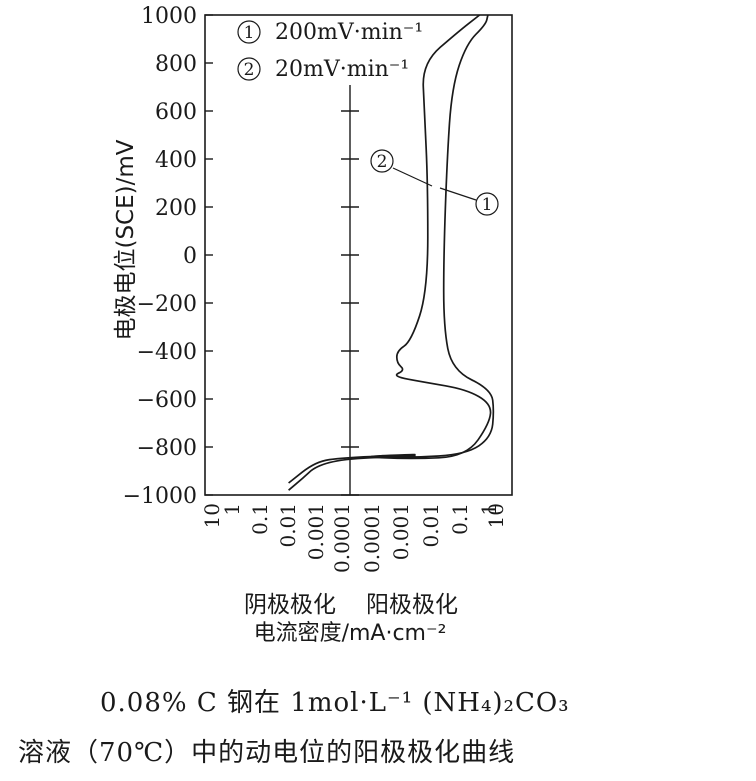  I want to click on center-axis, so click(350, 290).